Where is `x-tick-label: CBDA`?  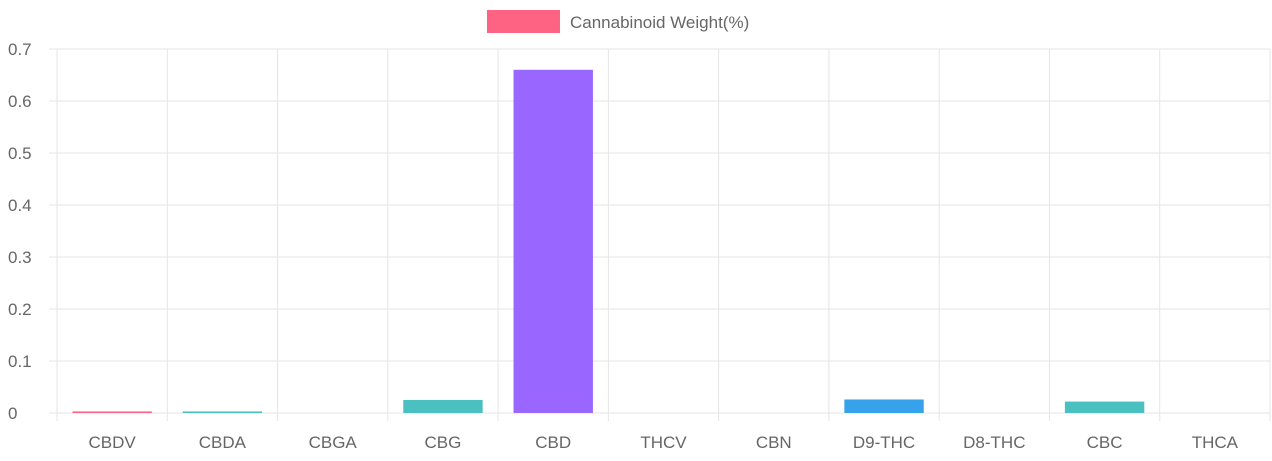
x-tick-label: CBDA is located at coordinates (223, 442).